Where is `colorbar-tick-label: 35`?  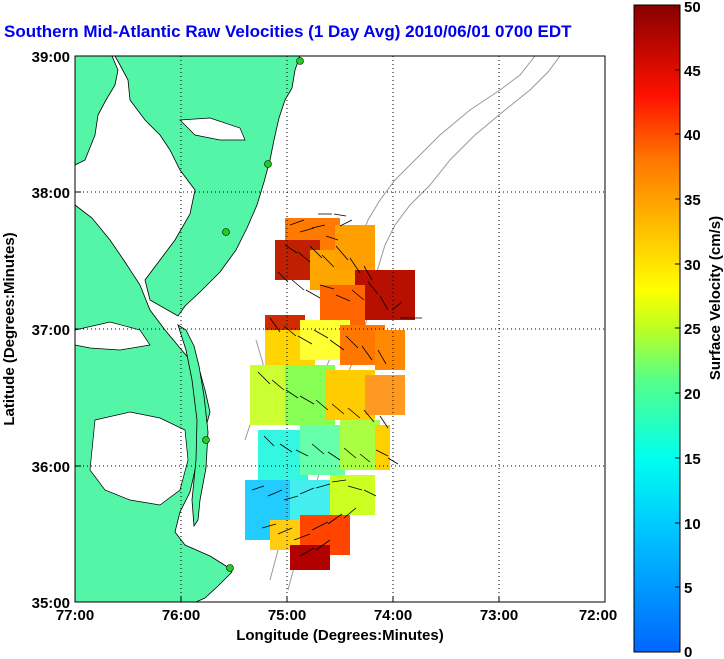
colorbar-tick-label: 35 is located at coordinates (692, 200).